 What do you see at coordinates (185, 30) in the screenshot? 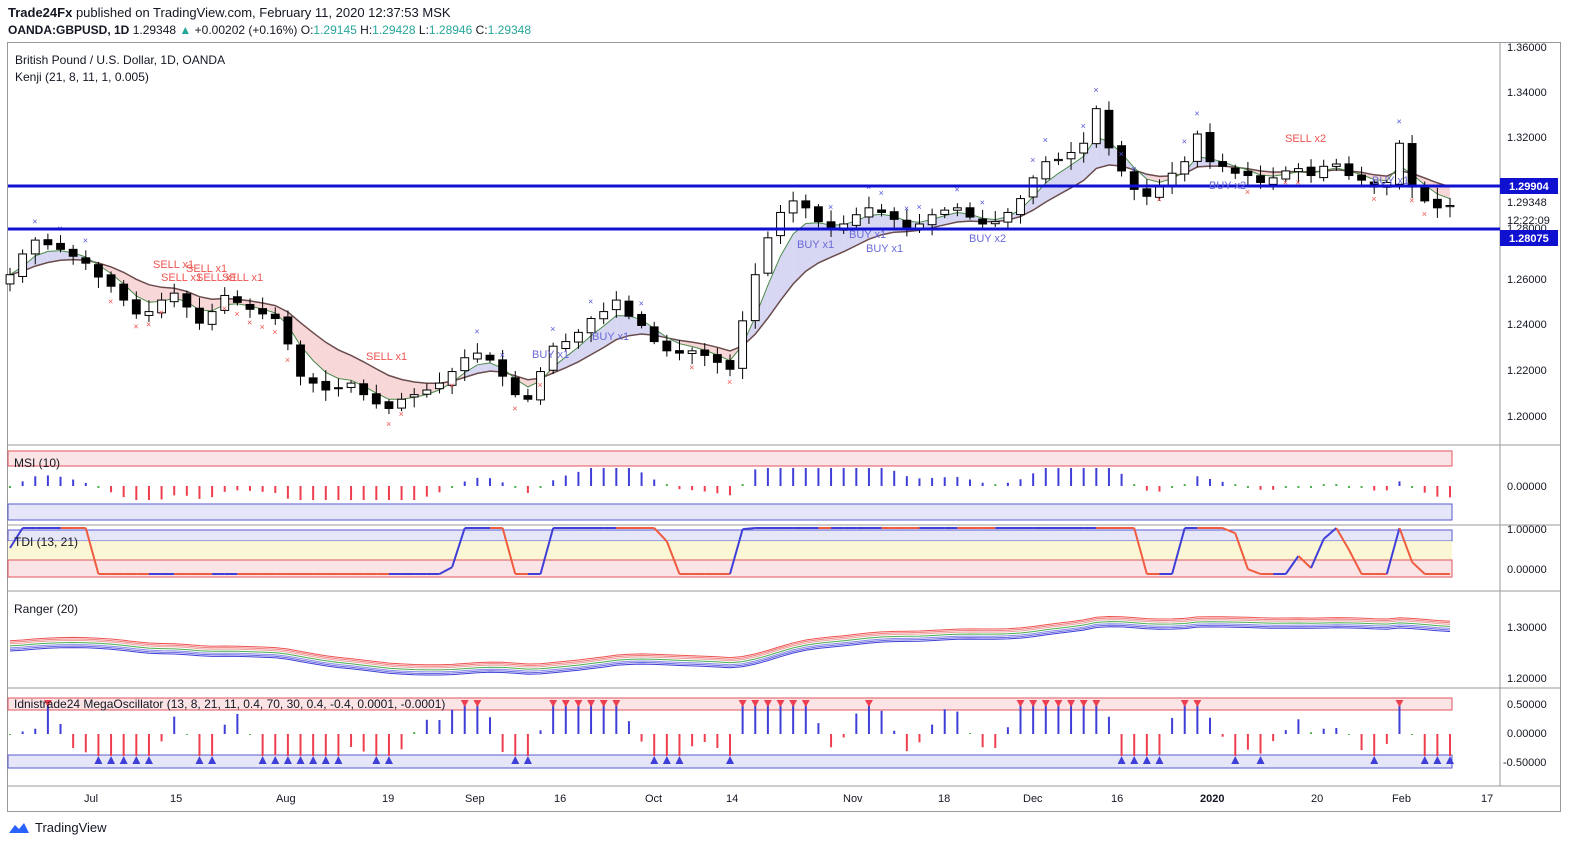
I see `up-arrow-icon: ▲` at bounding box center [185, 30].